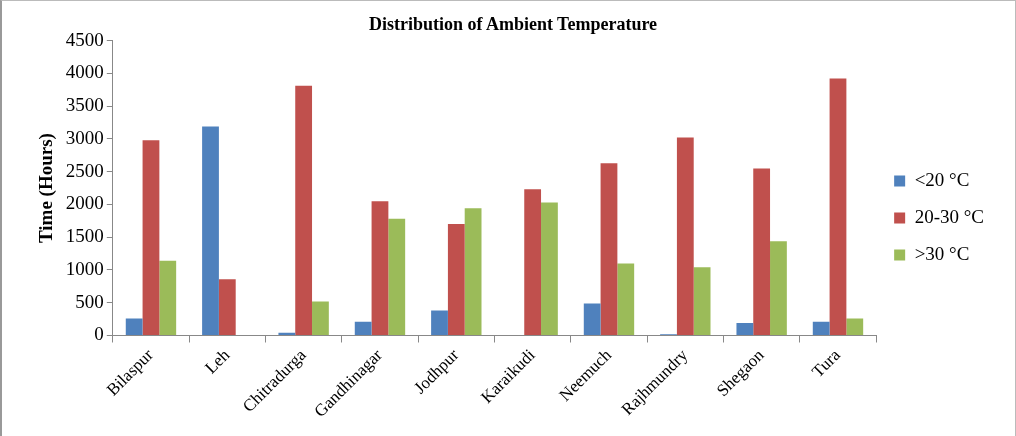 Image resolution: width=1016 pixels, height=436 pixels. What do you see at coordinates (84, 72) in the screenshot?
I see `y-tick-label: 4000` at bounding box center [84, 72].